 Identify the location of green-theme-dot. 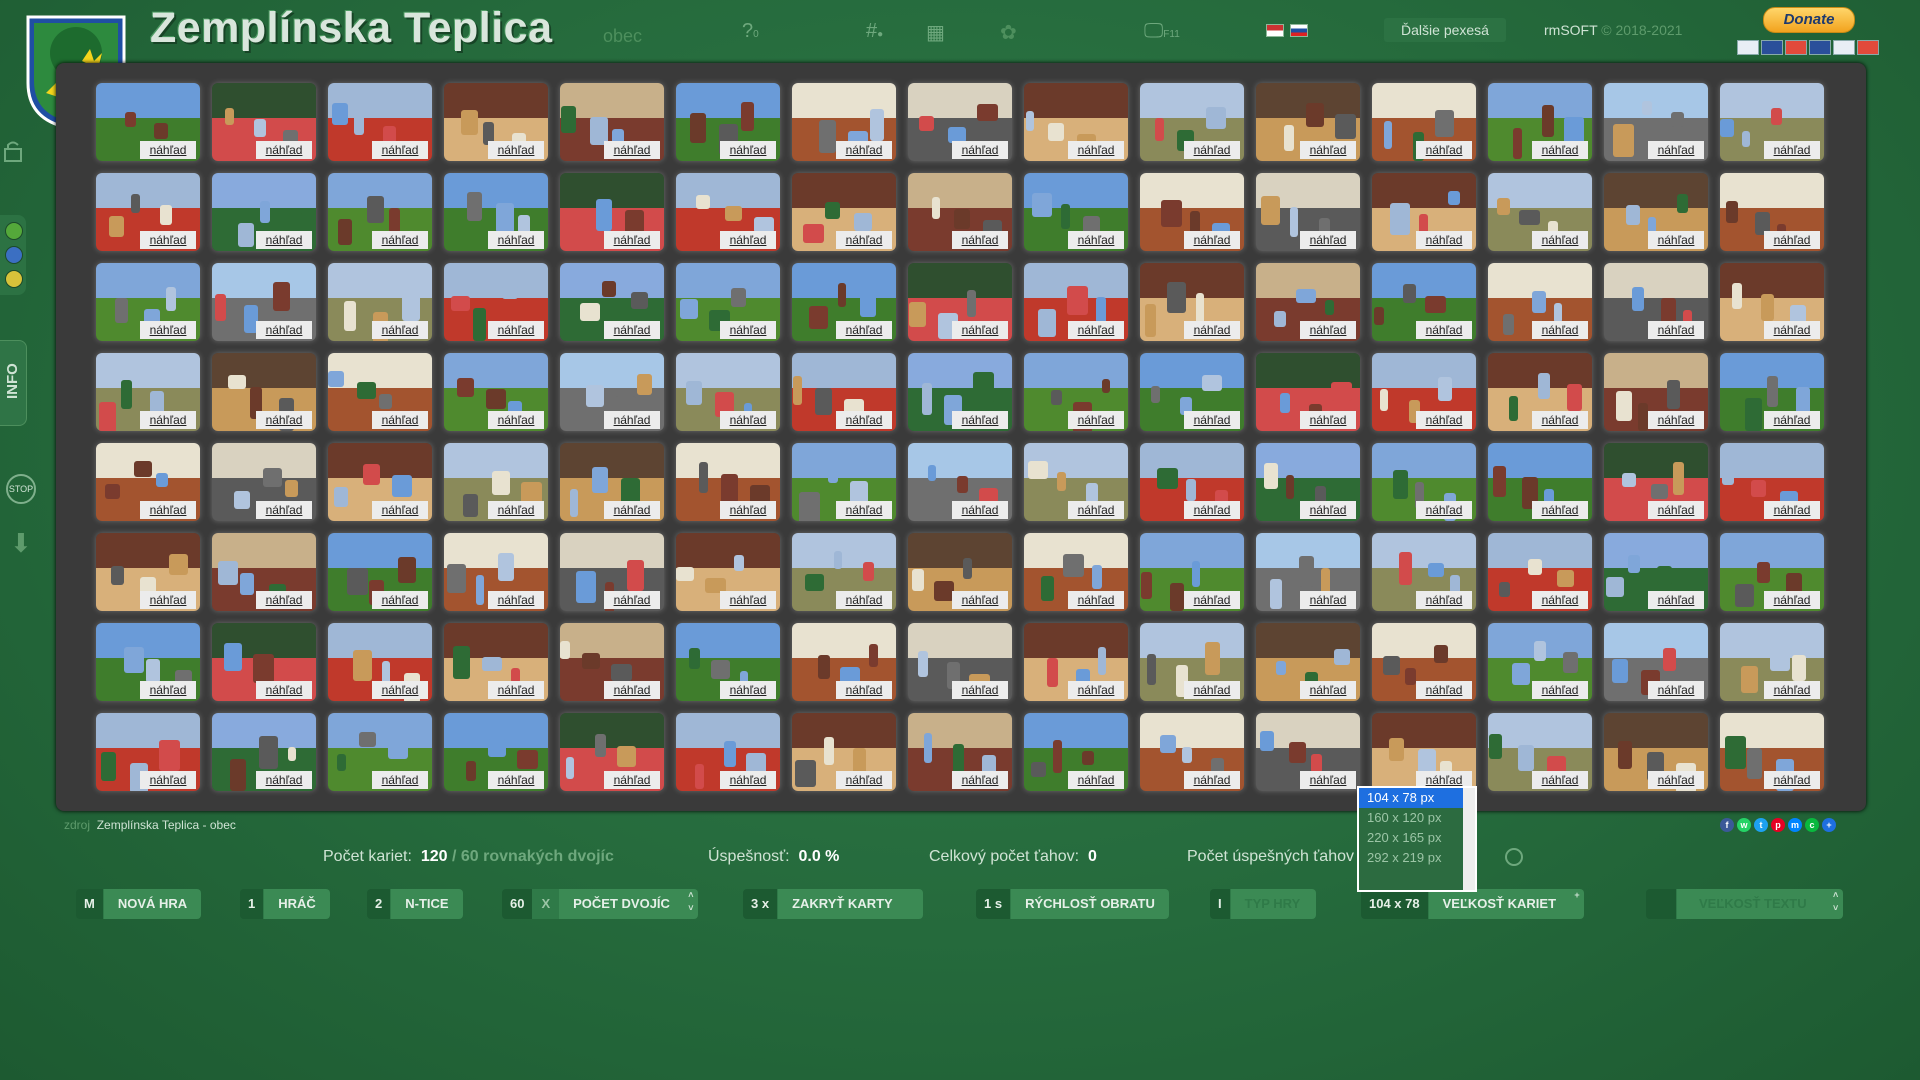
(14, 231).